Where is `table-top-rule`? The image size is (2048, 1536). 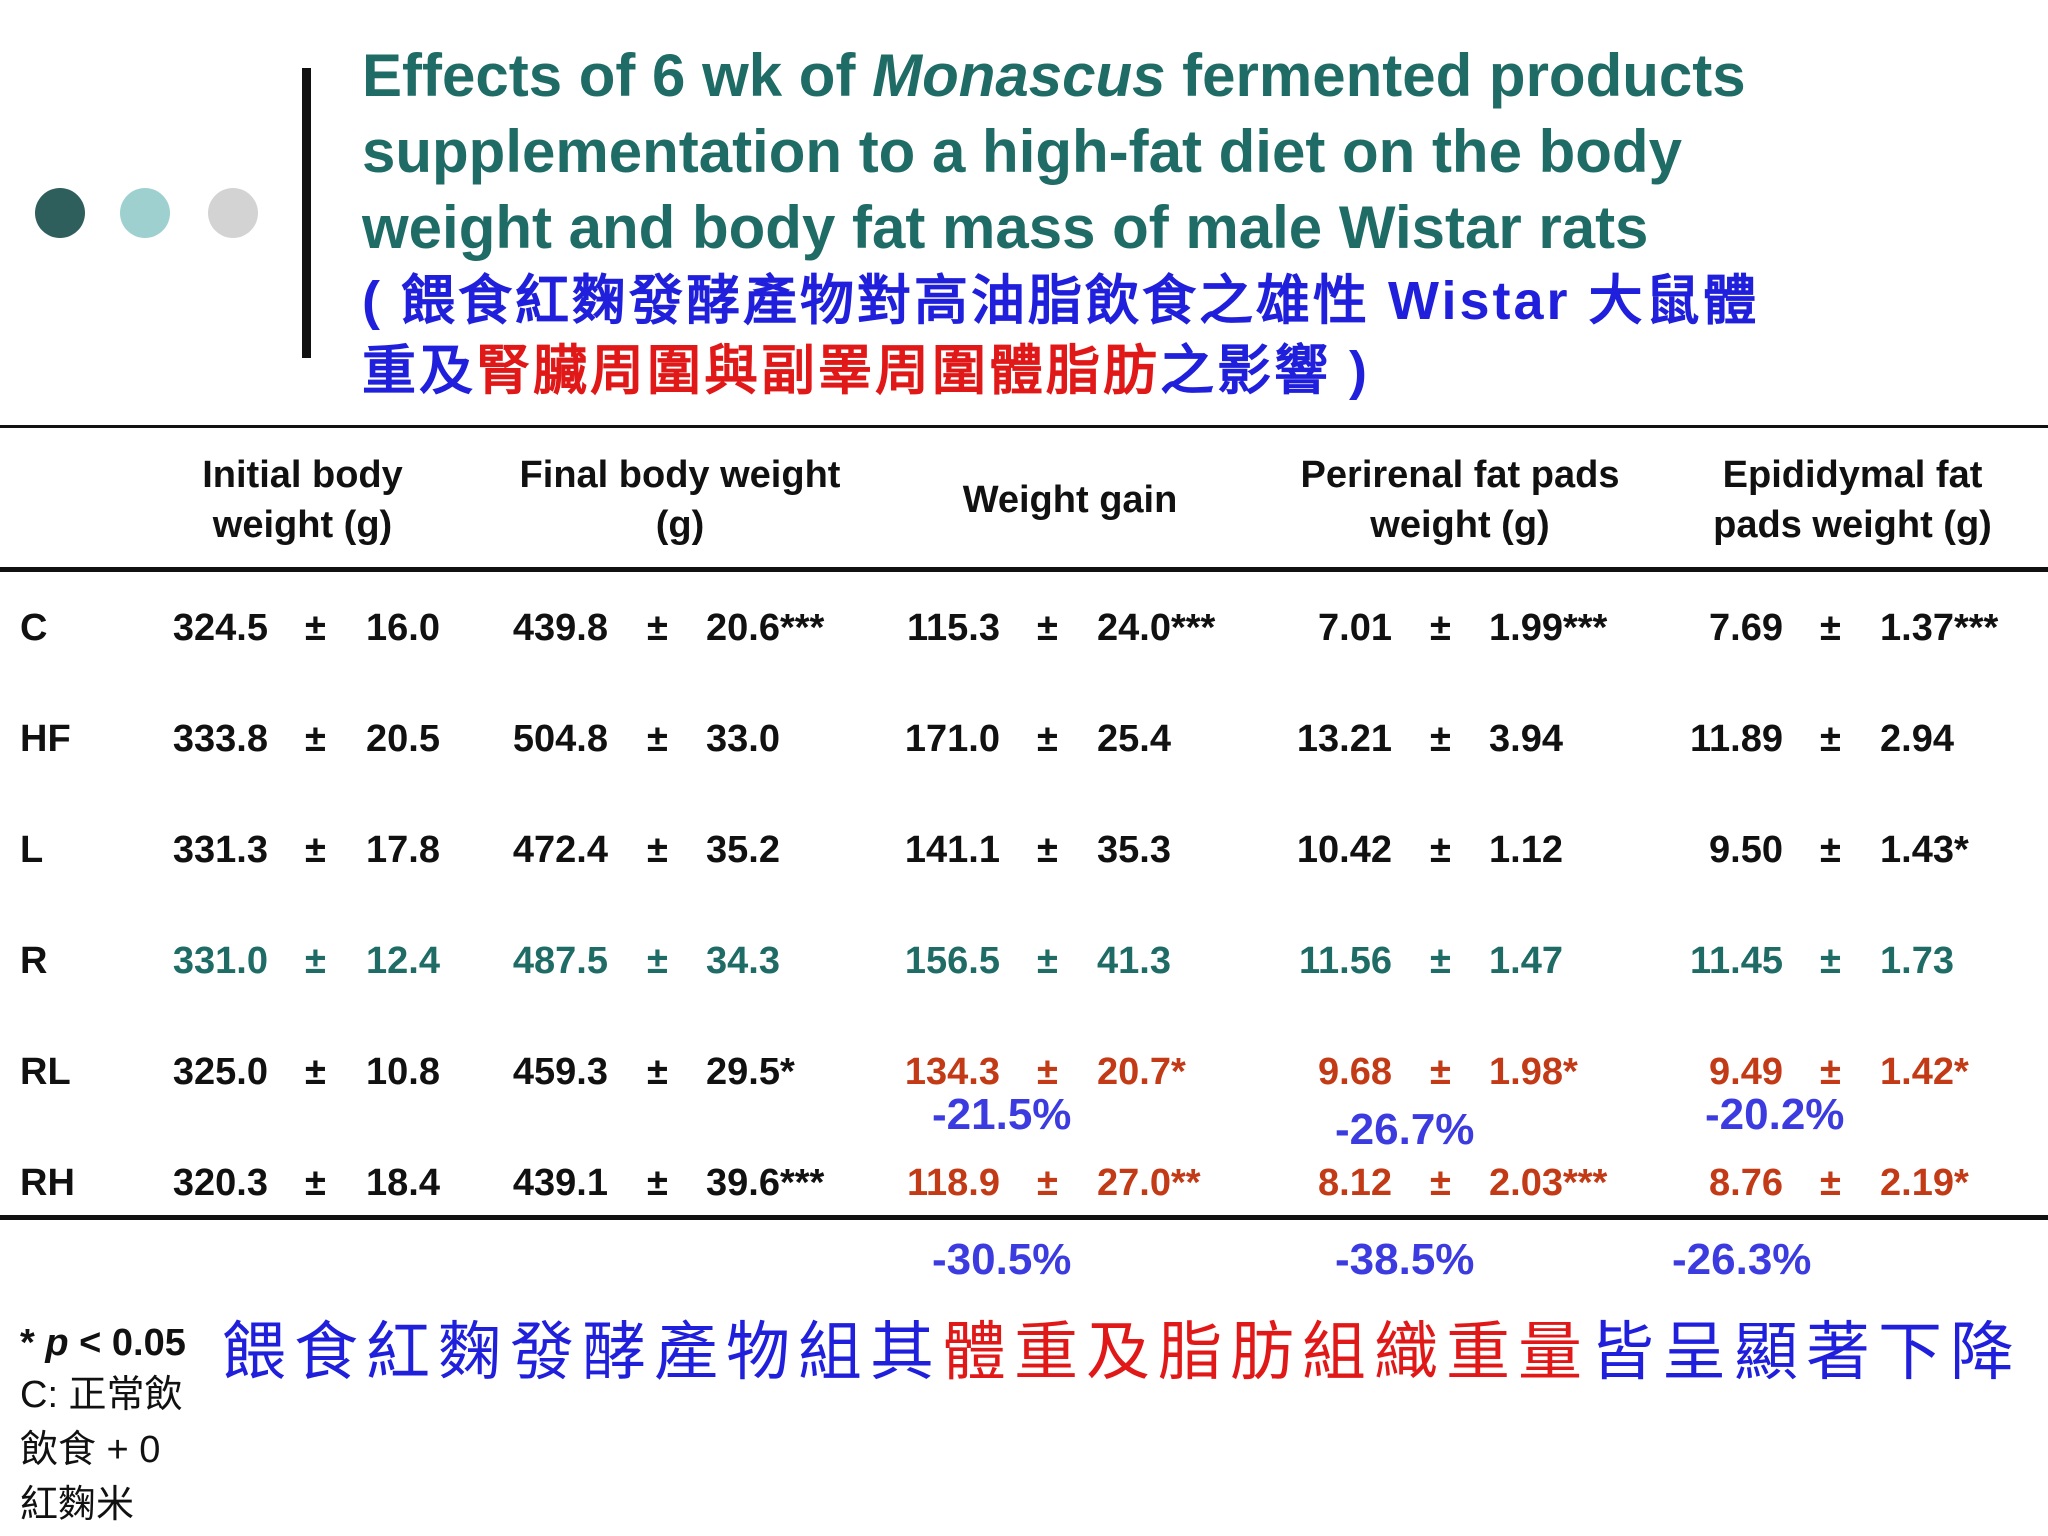 table-top-rule is located at coordinates (1024, 426).